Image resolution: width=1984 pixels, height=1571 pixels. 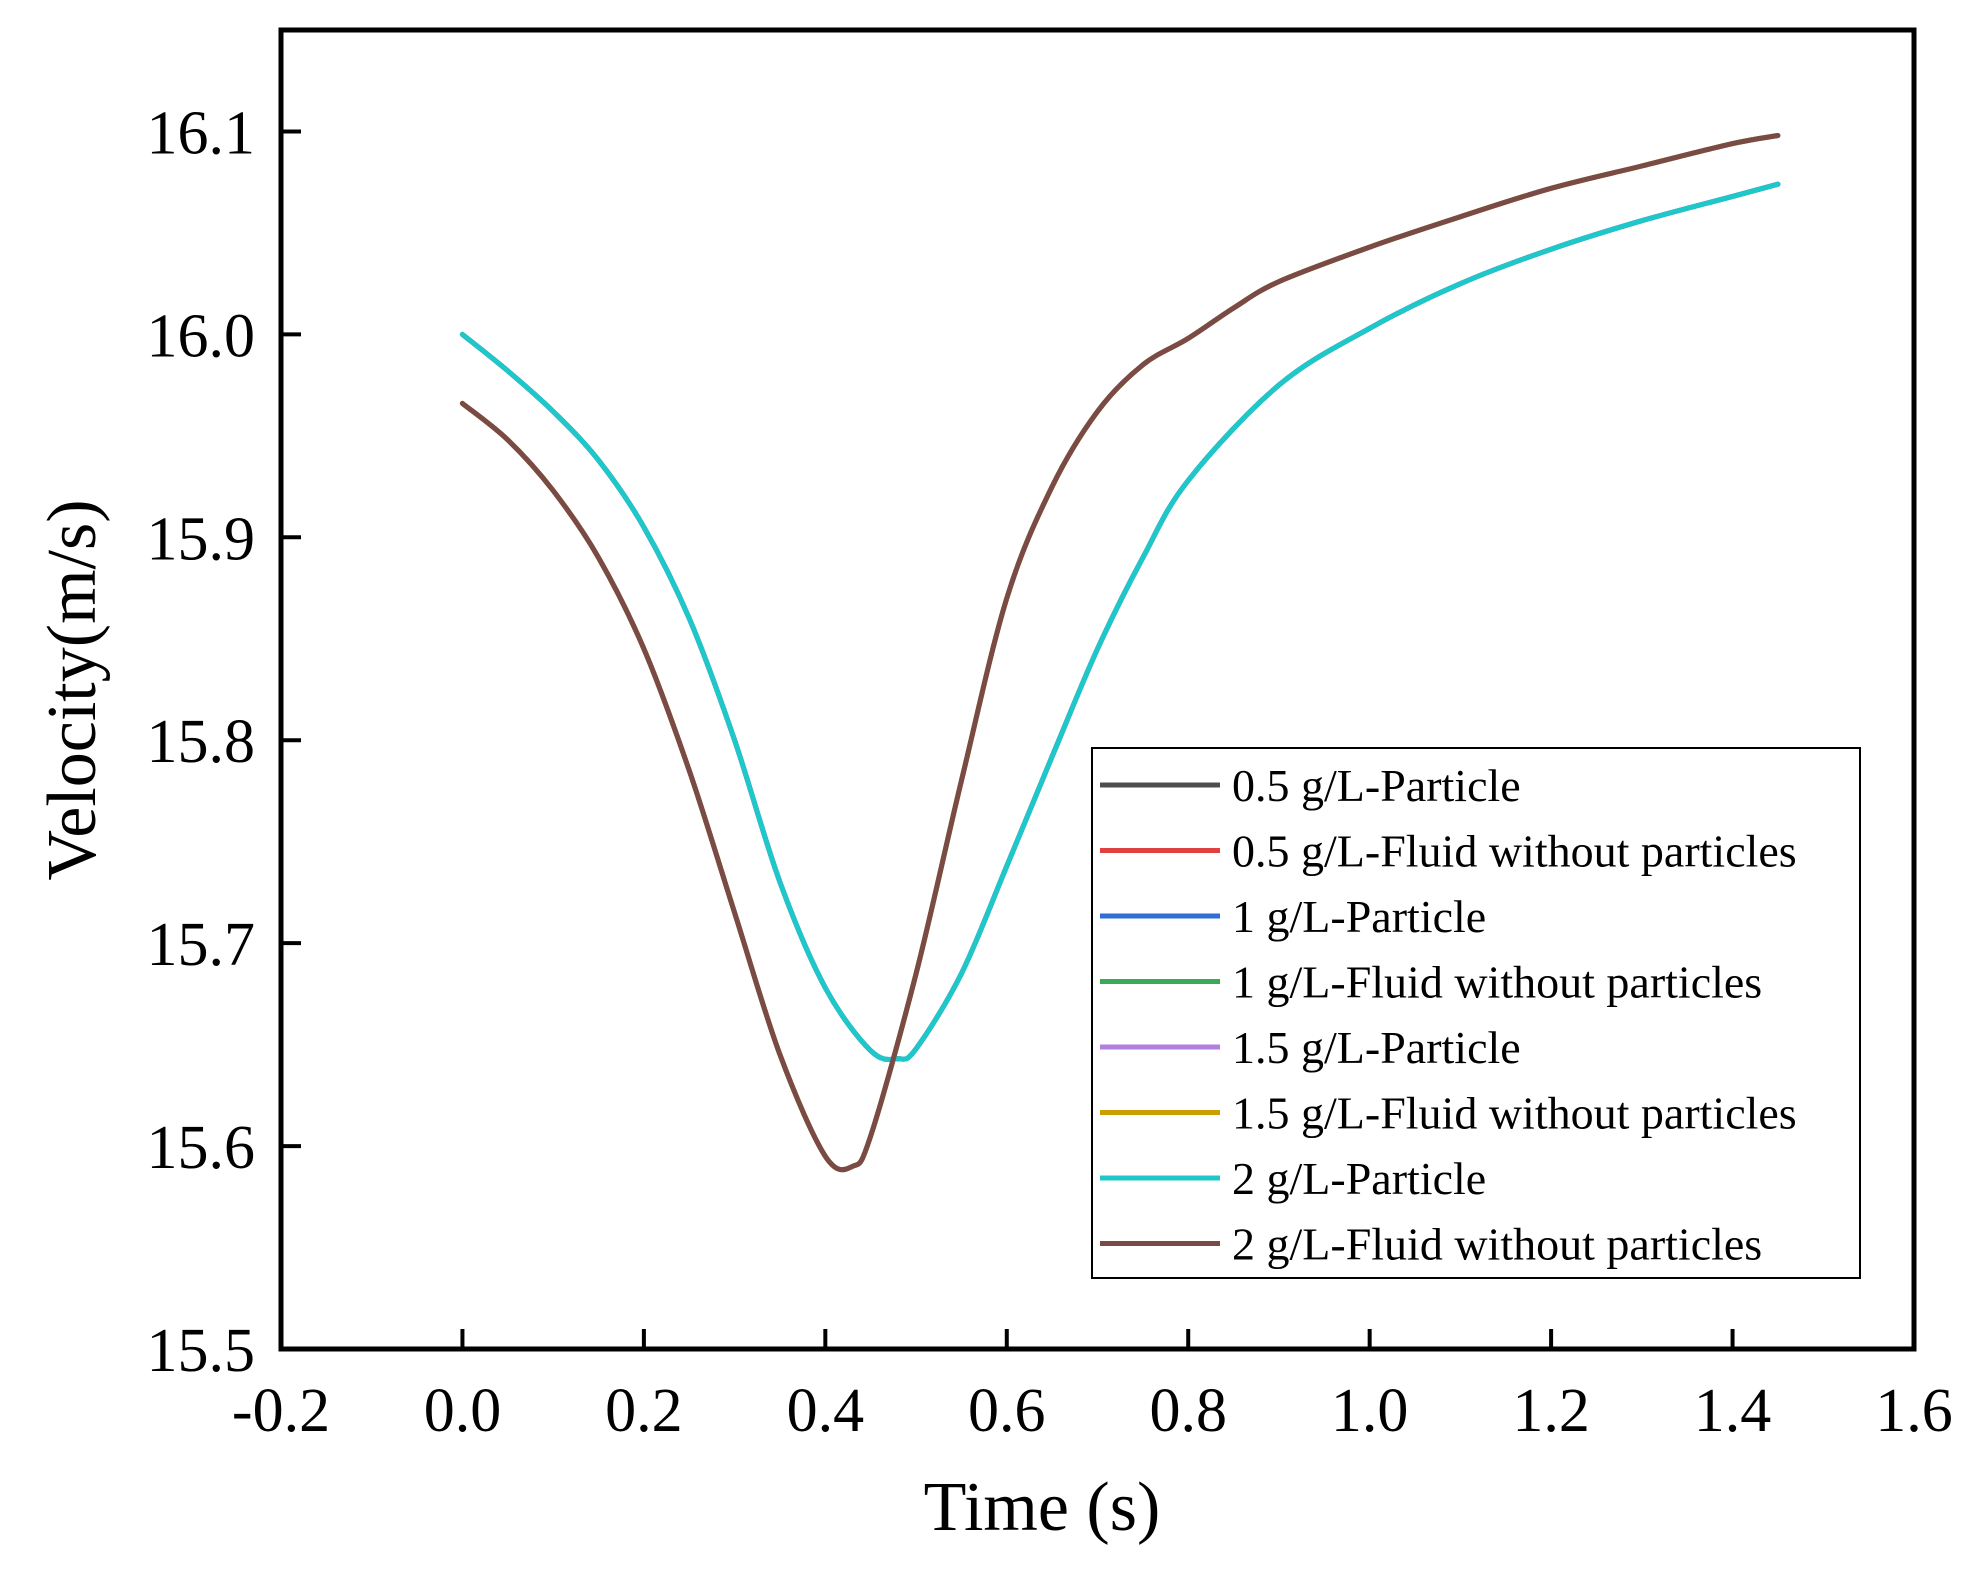 What do you see at coordinates (281, 1411) in the screenshot?
I see `x-tick-label: -0.2` at bounding box center [281, 1411].